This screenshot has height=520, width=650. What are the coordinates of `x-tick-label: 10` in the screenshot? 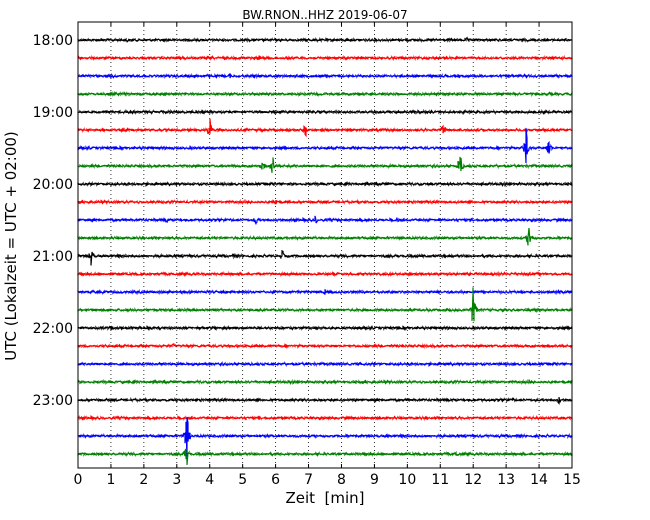 It's located at (407, 480).